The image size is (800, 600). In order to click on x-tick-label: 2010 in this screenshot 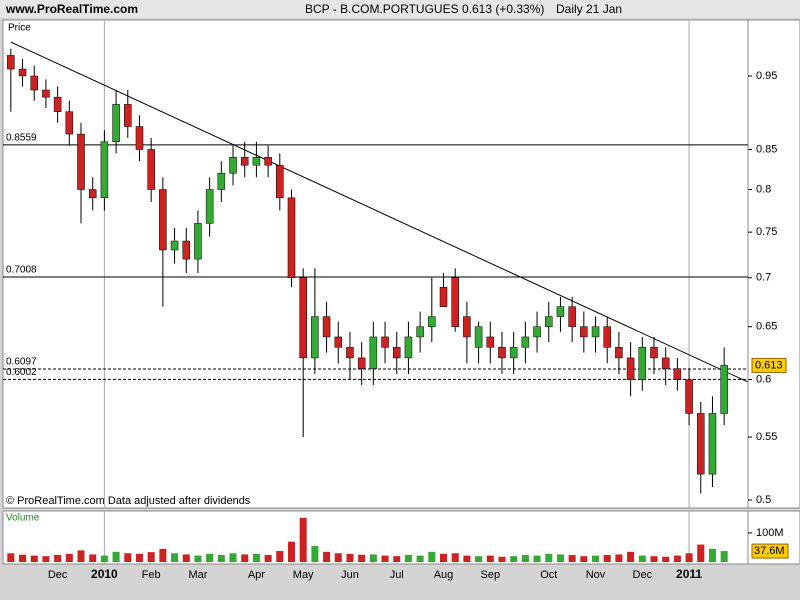, I will do `click(104, 574)`.